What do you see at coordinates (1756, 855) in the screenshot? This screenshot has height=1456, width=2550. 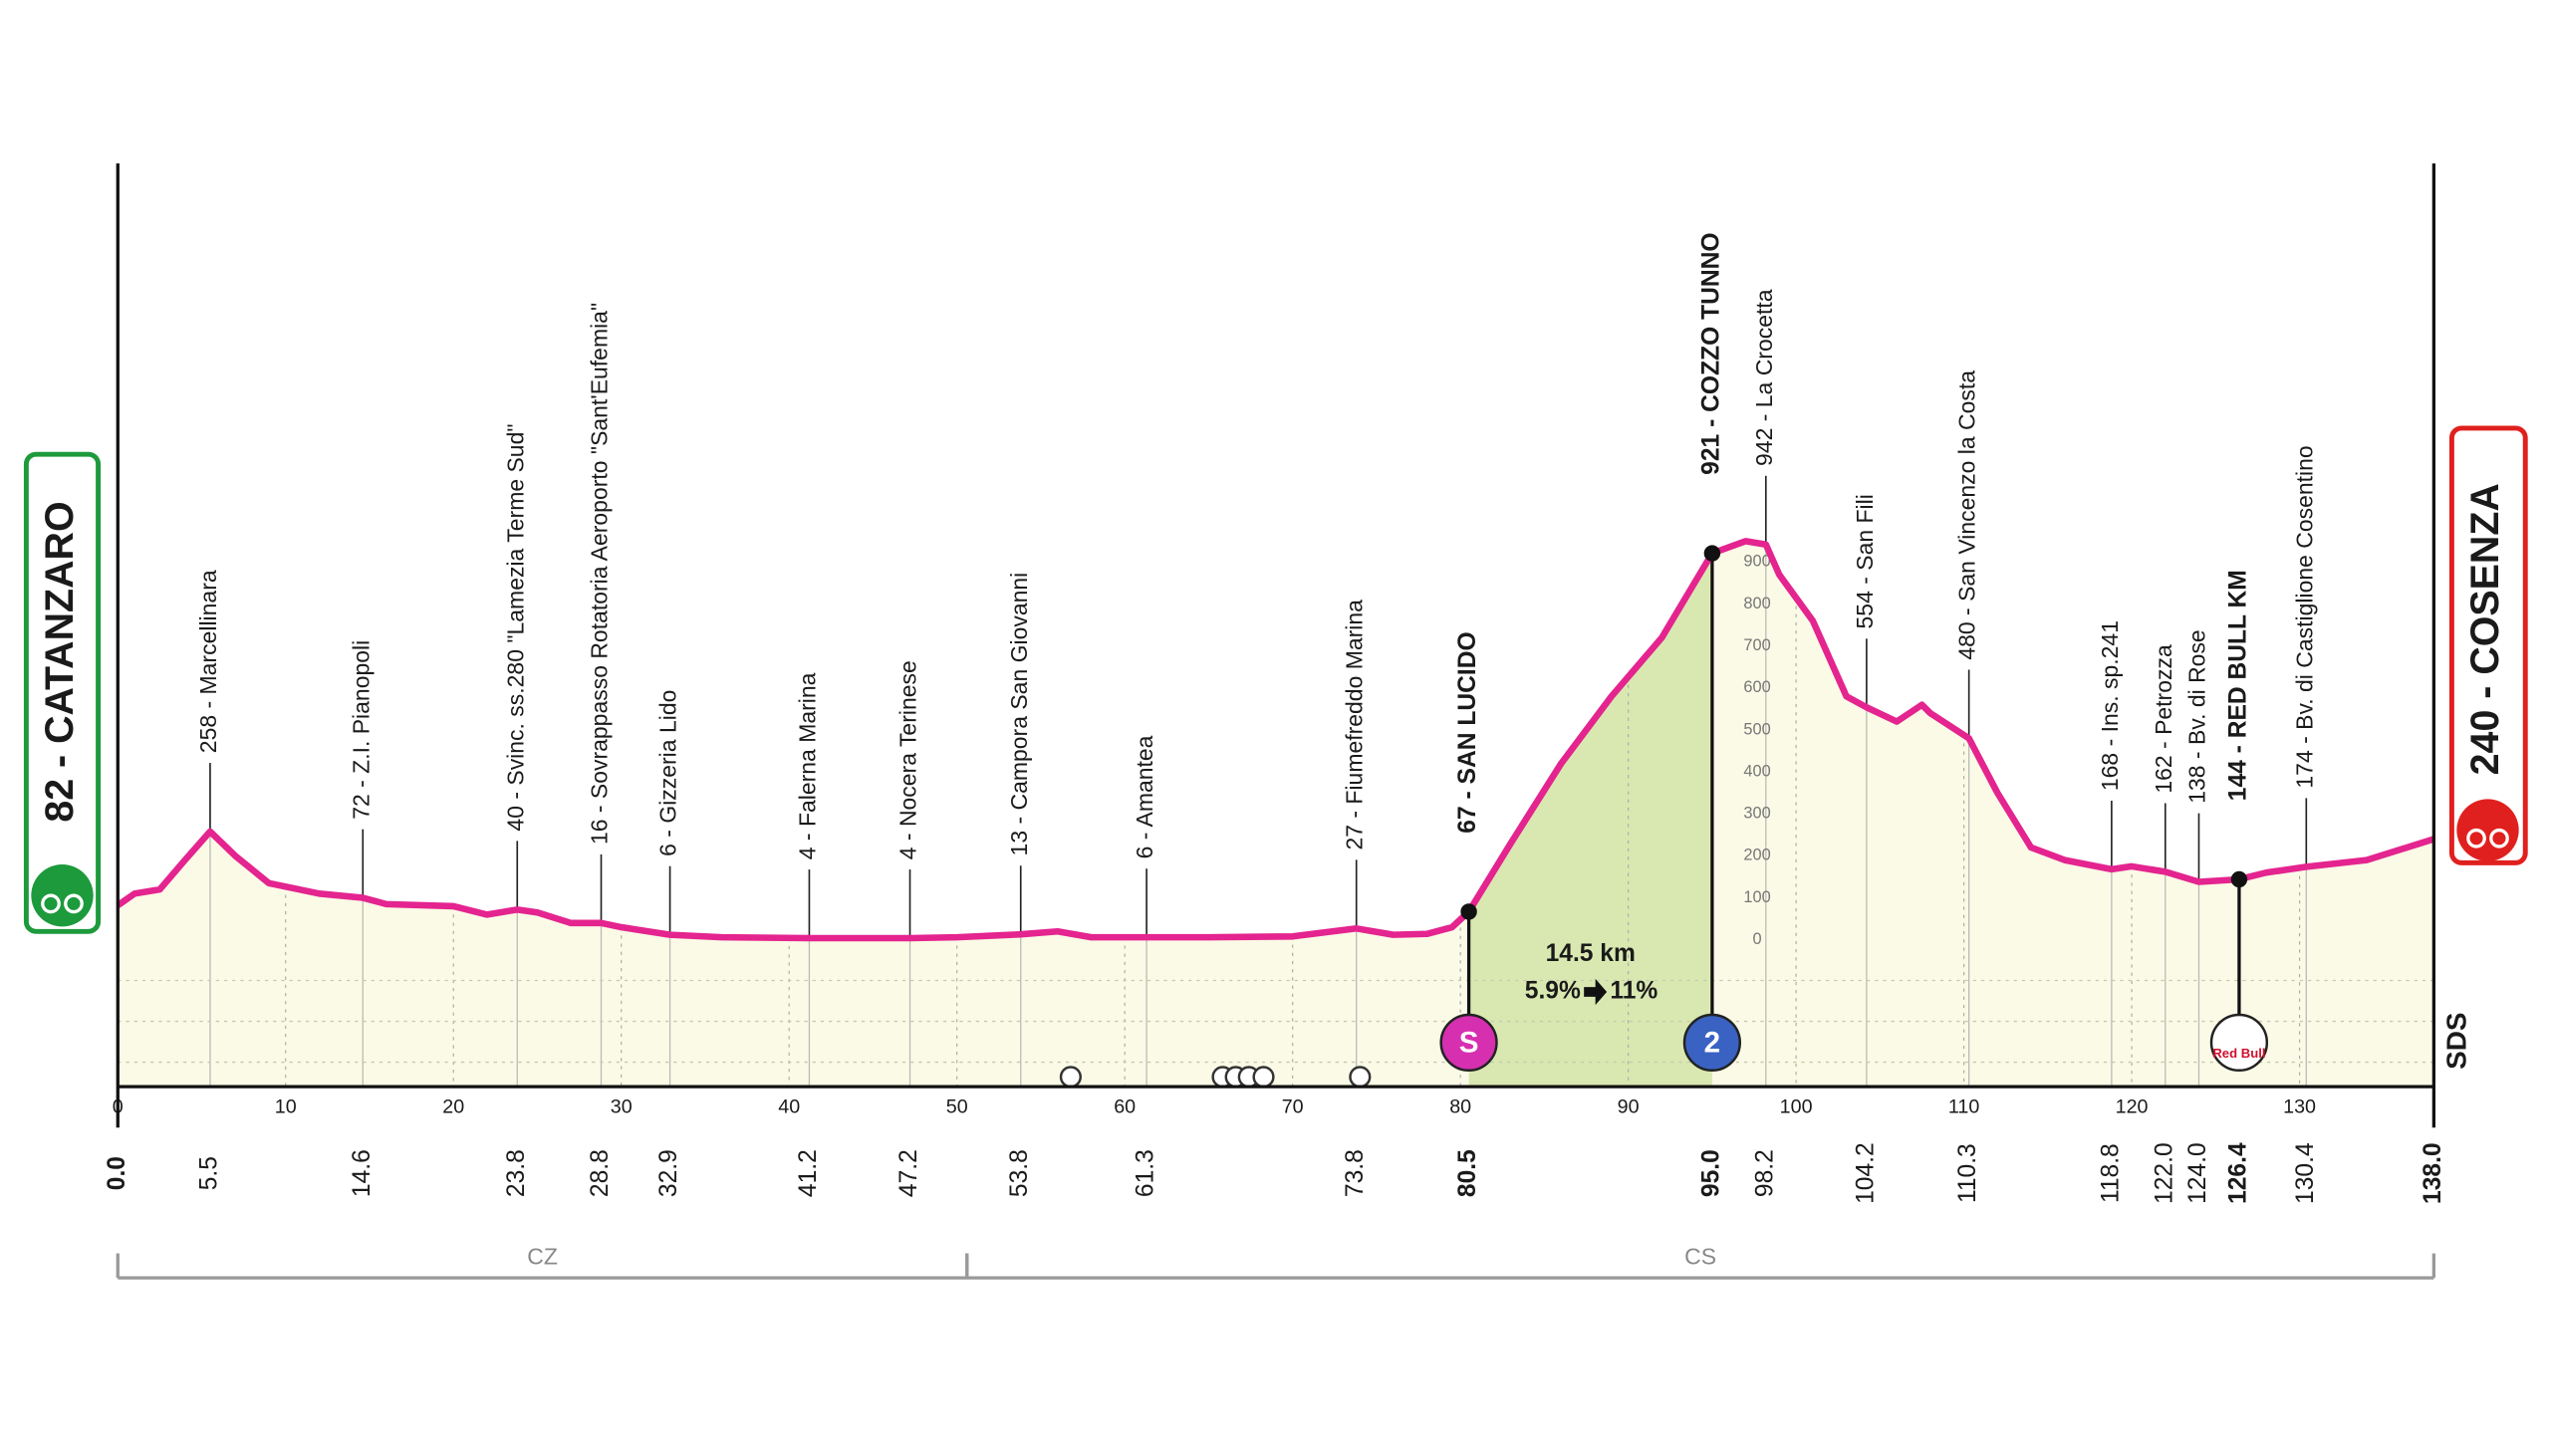 I see `y-tick-label: 200` at bounding box center [1756, 855].